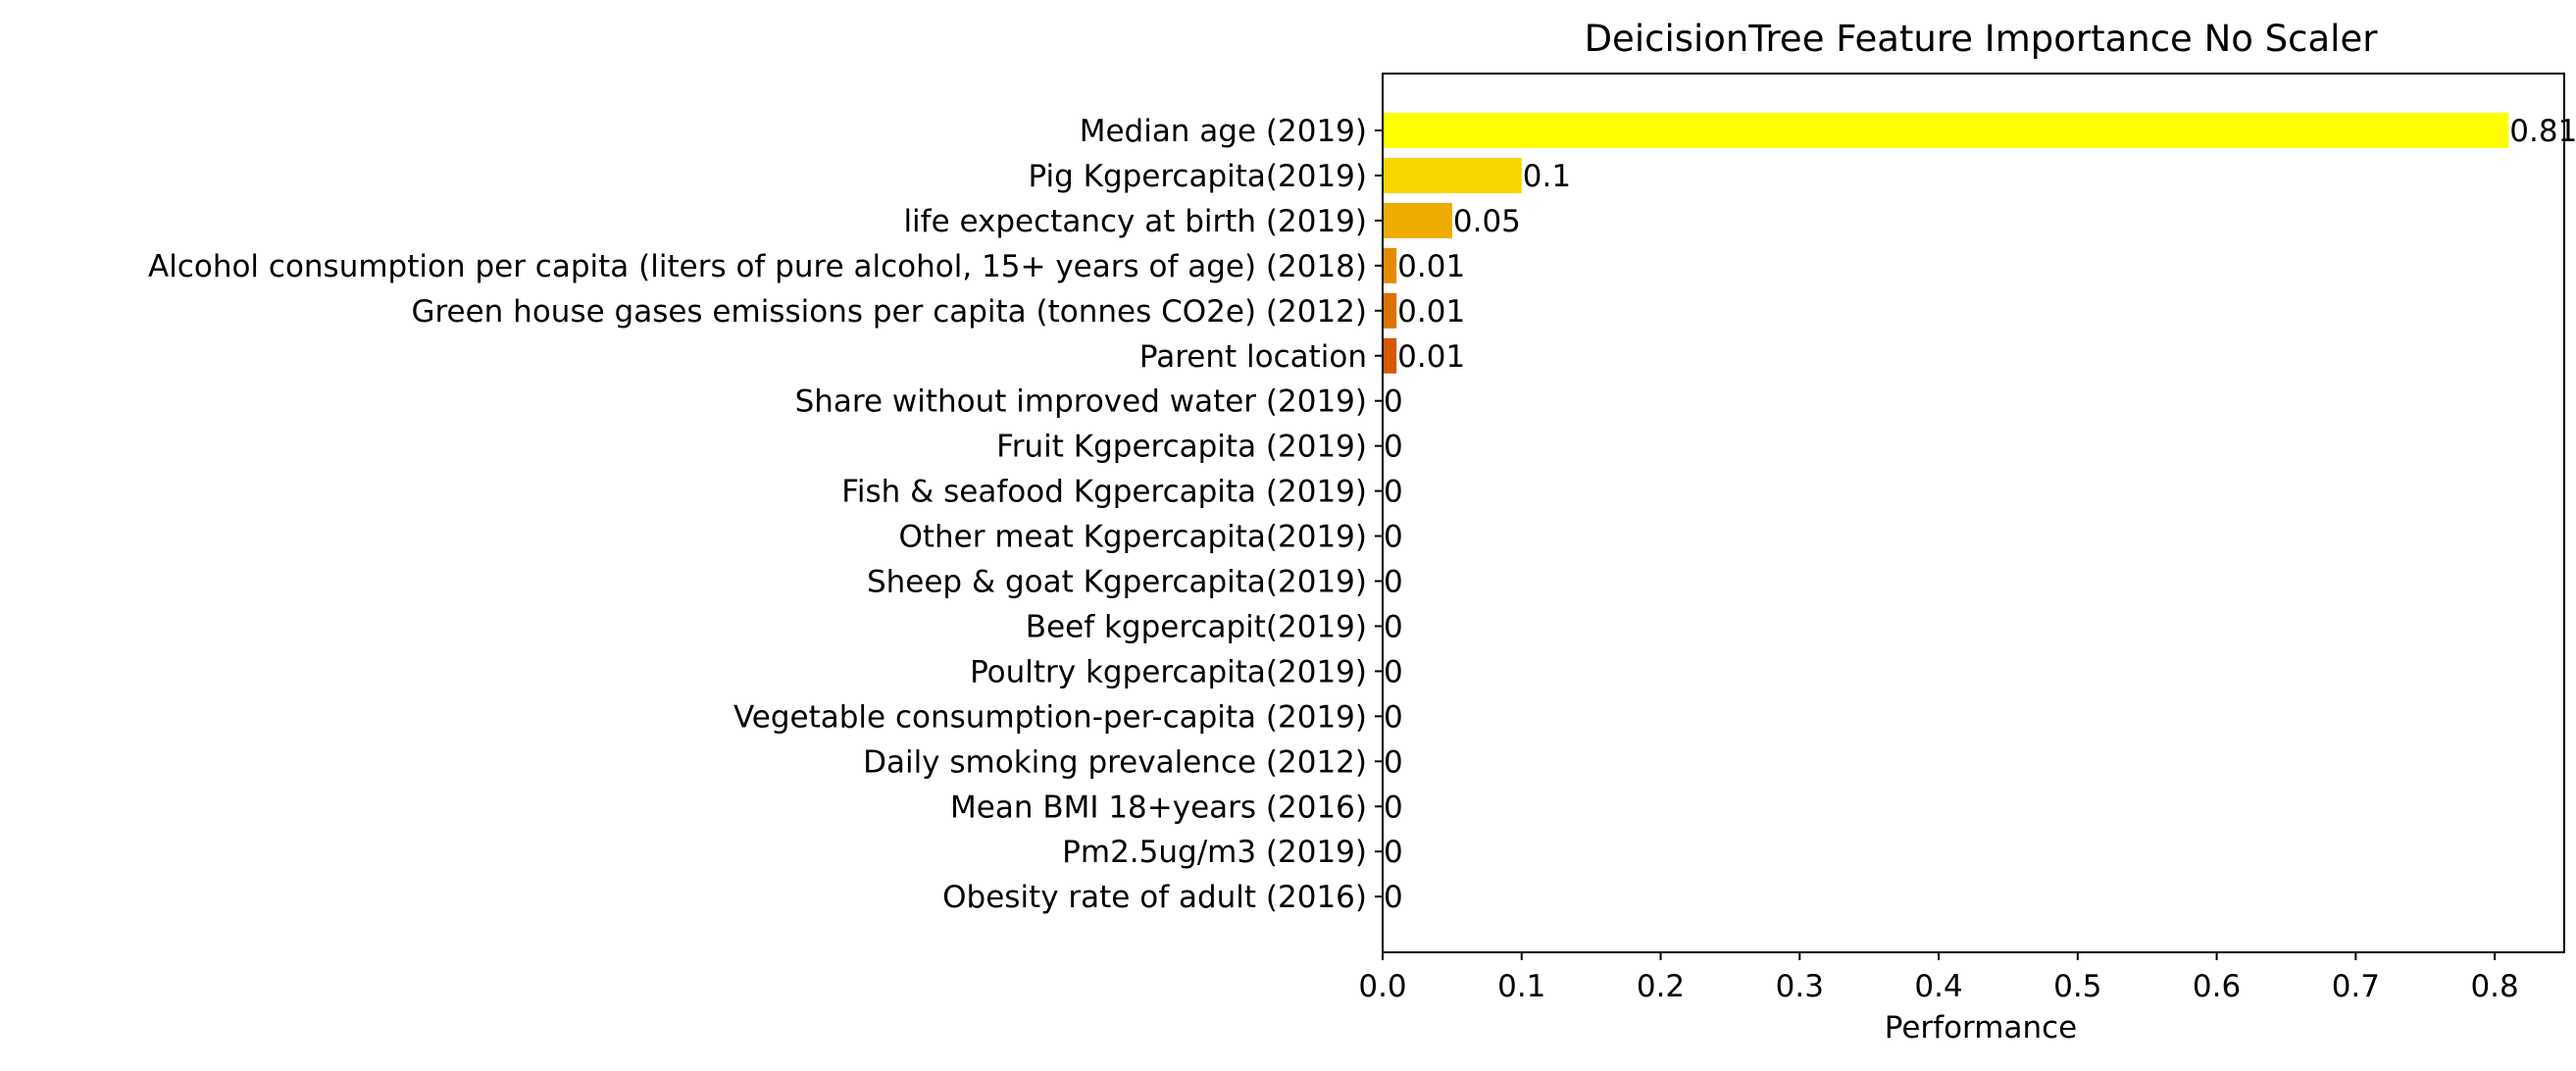 The height and width of the screenshot is (1071, 2576). Describe the element at coordinates (1169, 671) in the screenshot. I see `y-tick-label: Poultry kgpercapita(2019)` at that location.